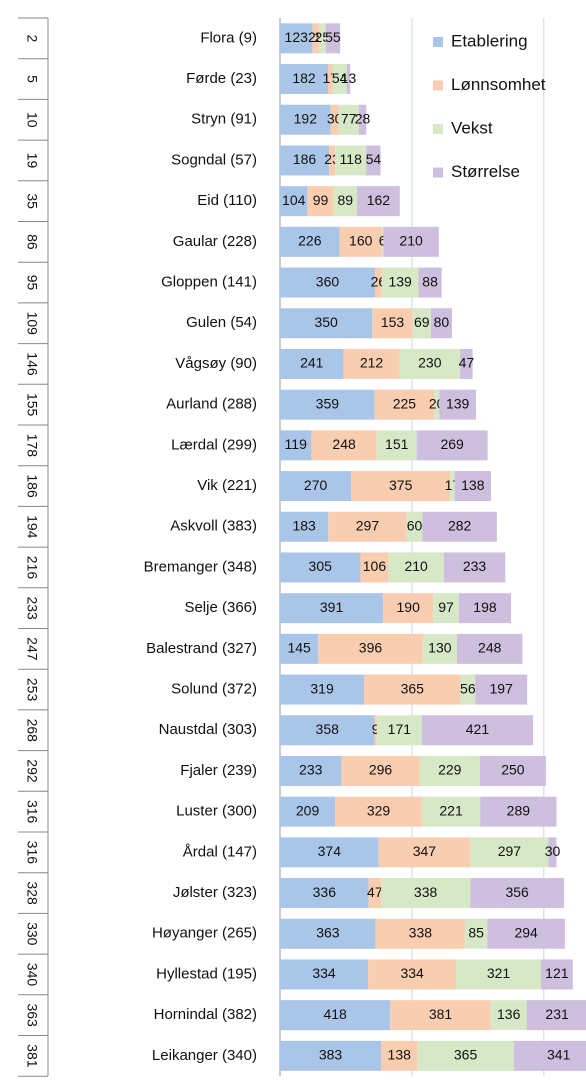  I want to click on category-label: Gaular (228), so click(215, 241).